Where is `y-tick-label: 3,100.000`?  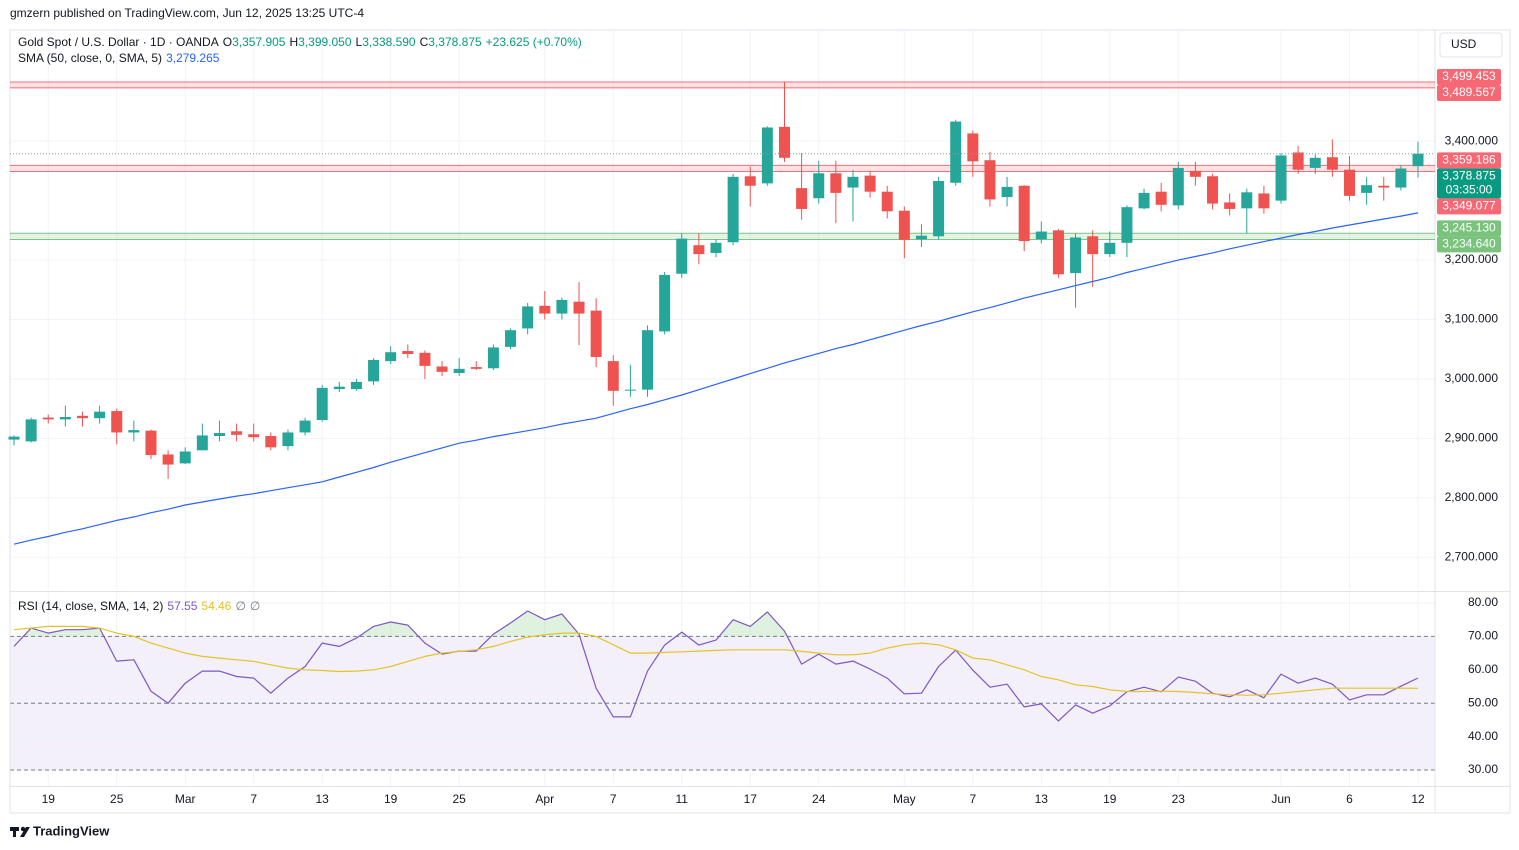
y-tick-label: 3,100.000 is located at coordinates (1472, 319).